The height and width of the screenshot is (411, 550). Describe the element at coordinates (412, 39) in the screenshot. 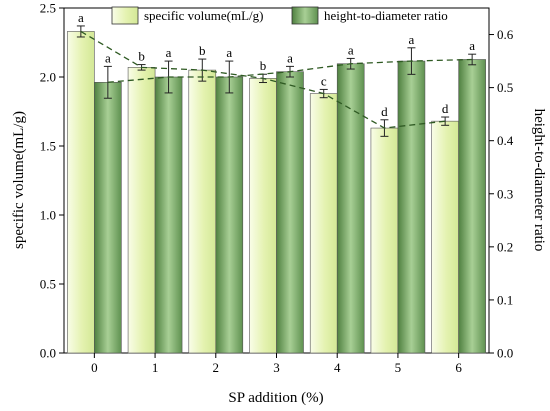

I see `significance-label-1-5: a` at that location.